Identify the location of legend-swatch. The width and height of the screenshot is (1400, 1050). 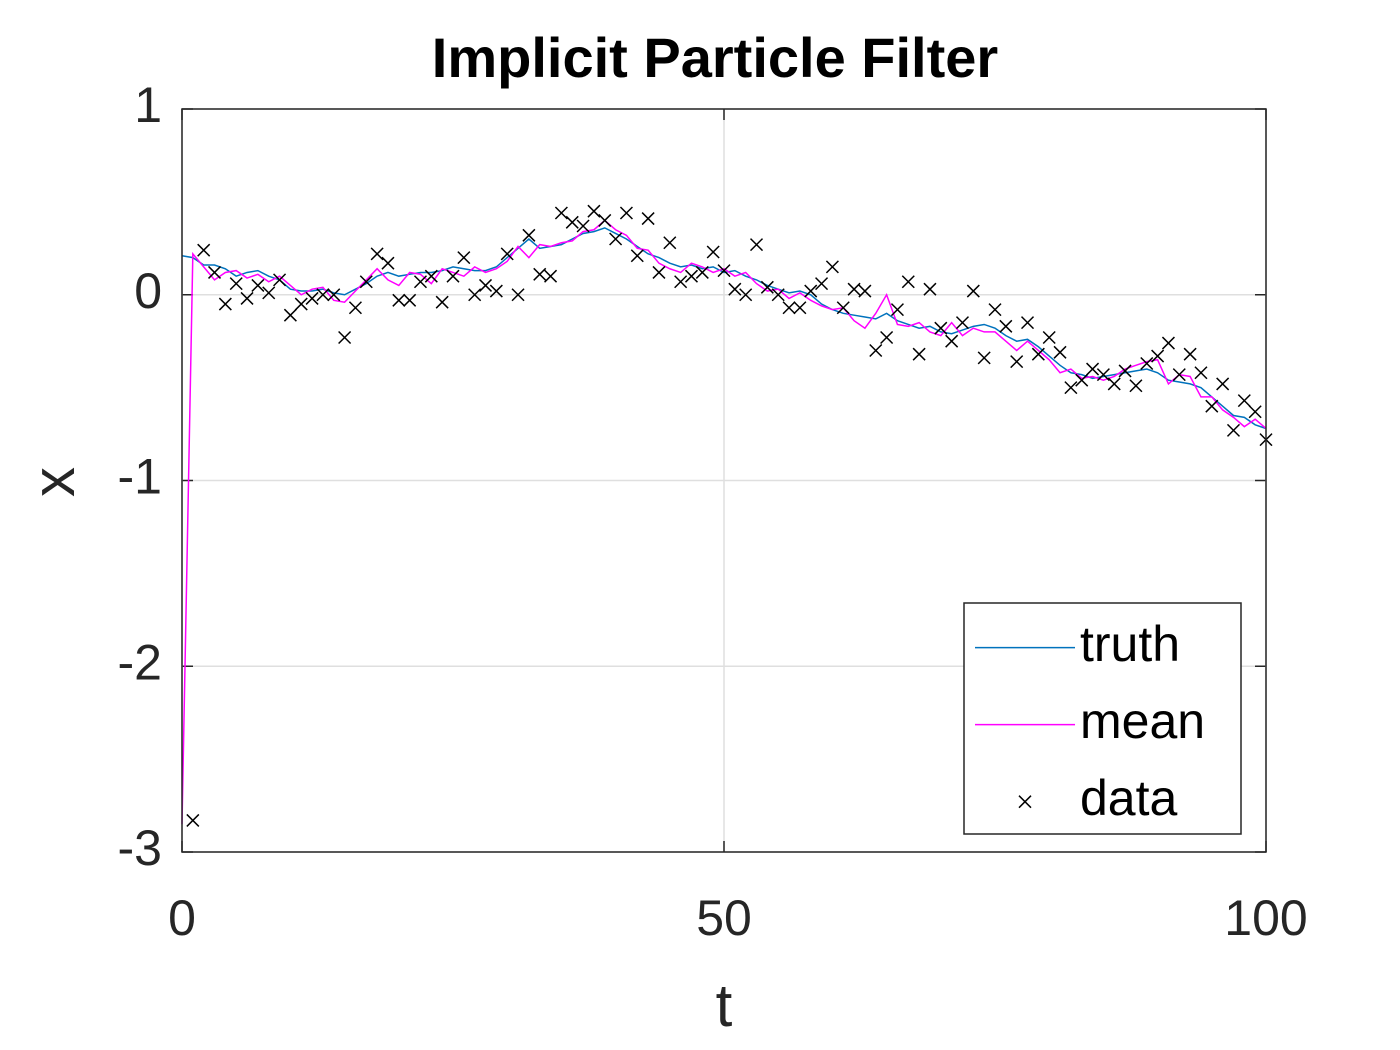
(1025, 802).